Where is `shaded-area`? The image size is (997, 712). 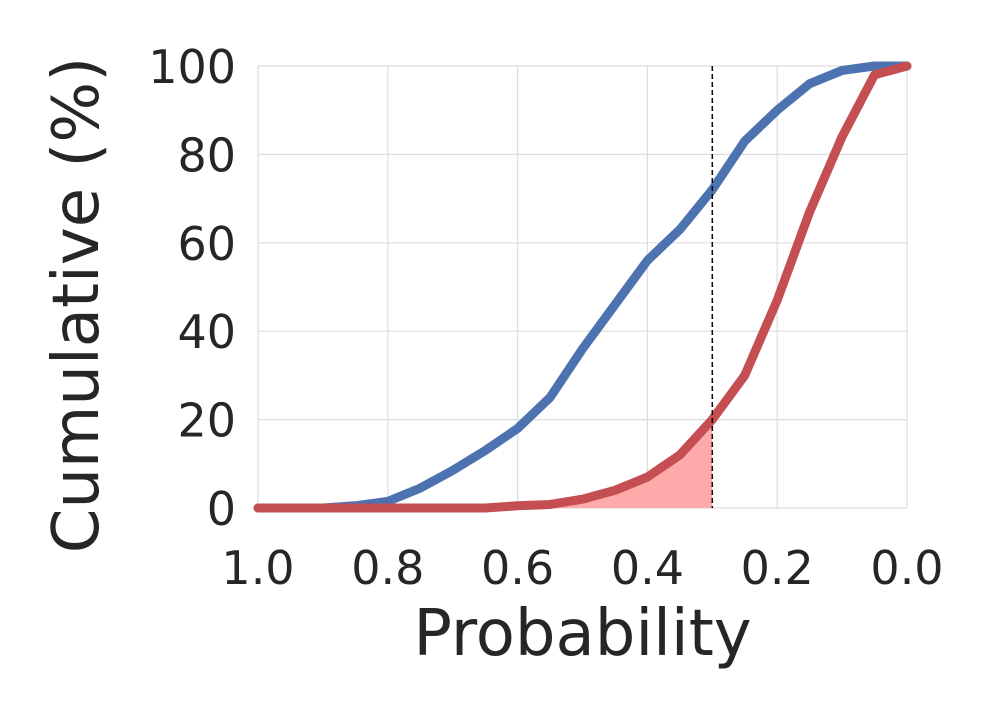 shaded-area is located at coordinates (485, 463).